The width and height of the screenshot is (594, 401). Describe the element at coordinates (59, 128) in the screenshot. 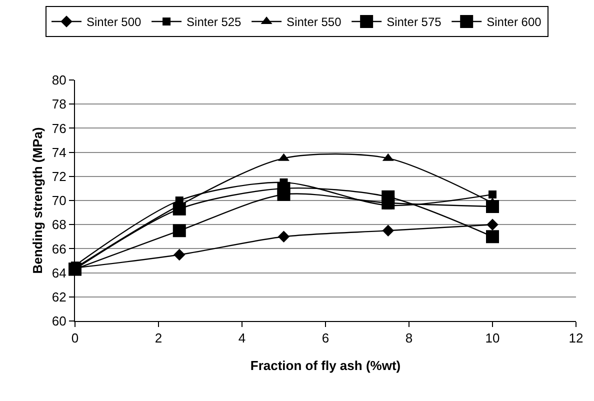

I see `y-tick-label: 76` at that location.